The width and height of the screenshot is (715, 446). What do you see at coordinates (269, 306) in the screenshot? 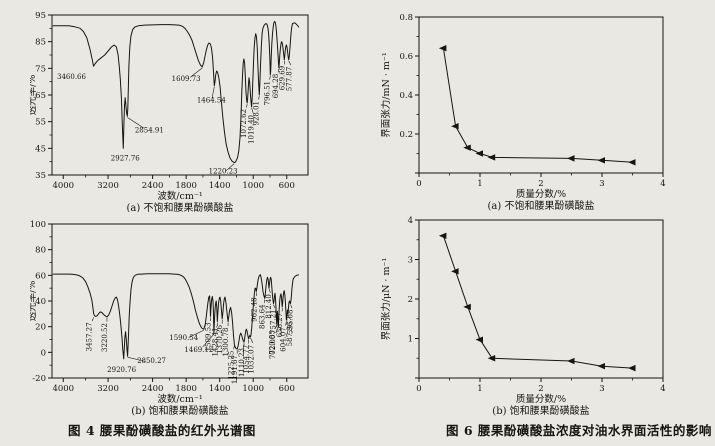
I see `svg-text: 812.40` at bounding box center [269, 306].